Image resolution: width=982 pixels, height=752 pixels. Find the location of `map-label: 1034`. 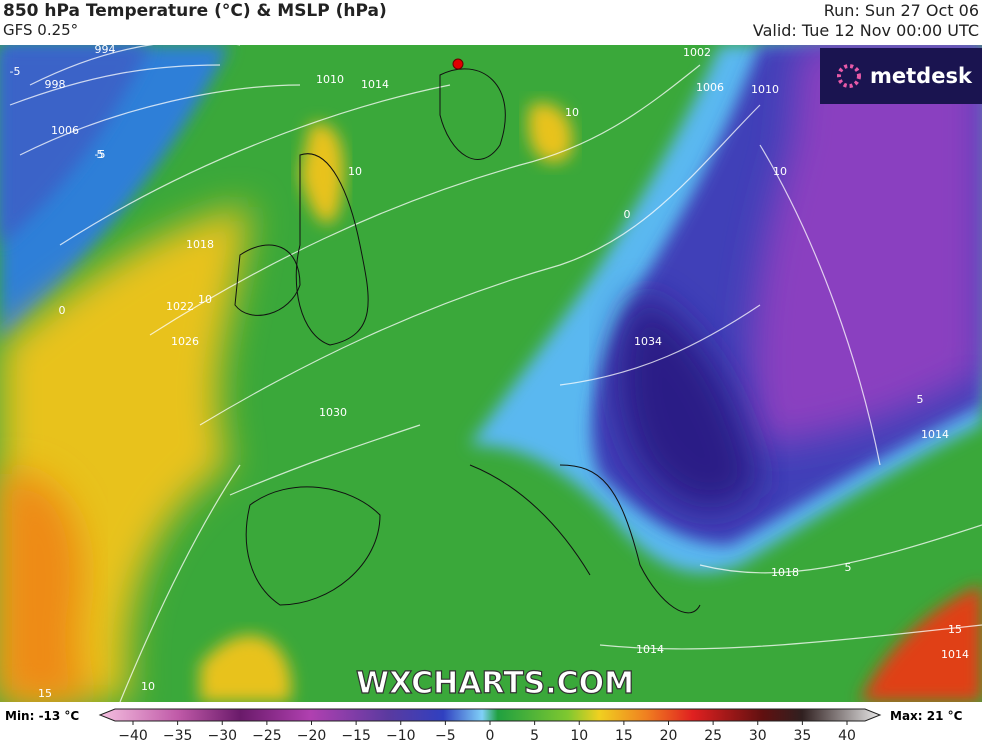

map-label: 1034 is located at coordinates (648, 341).